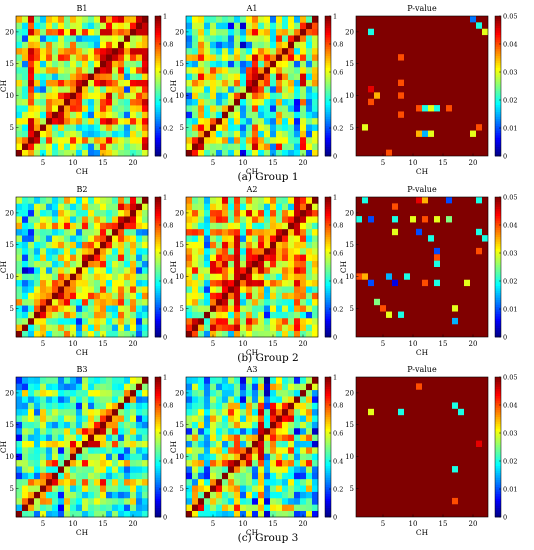 The width and height of the screenshot is (534, 550). Describe the element at coordinates (343, 266) in the screenshot. I see `y-axis-label: CH` at that location.